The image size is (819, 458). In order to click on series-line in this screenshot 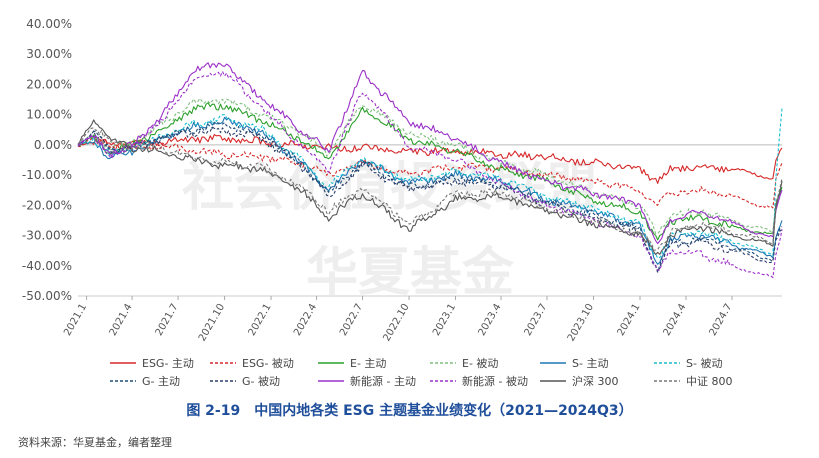, I will do `click(430, 172)`.